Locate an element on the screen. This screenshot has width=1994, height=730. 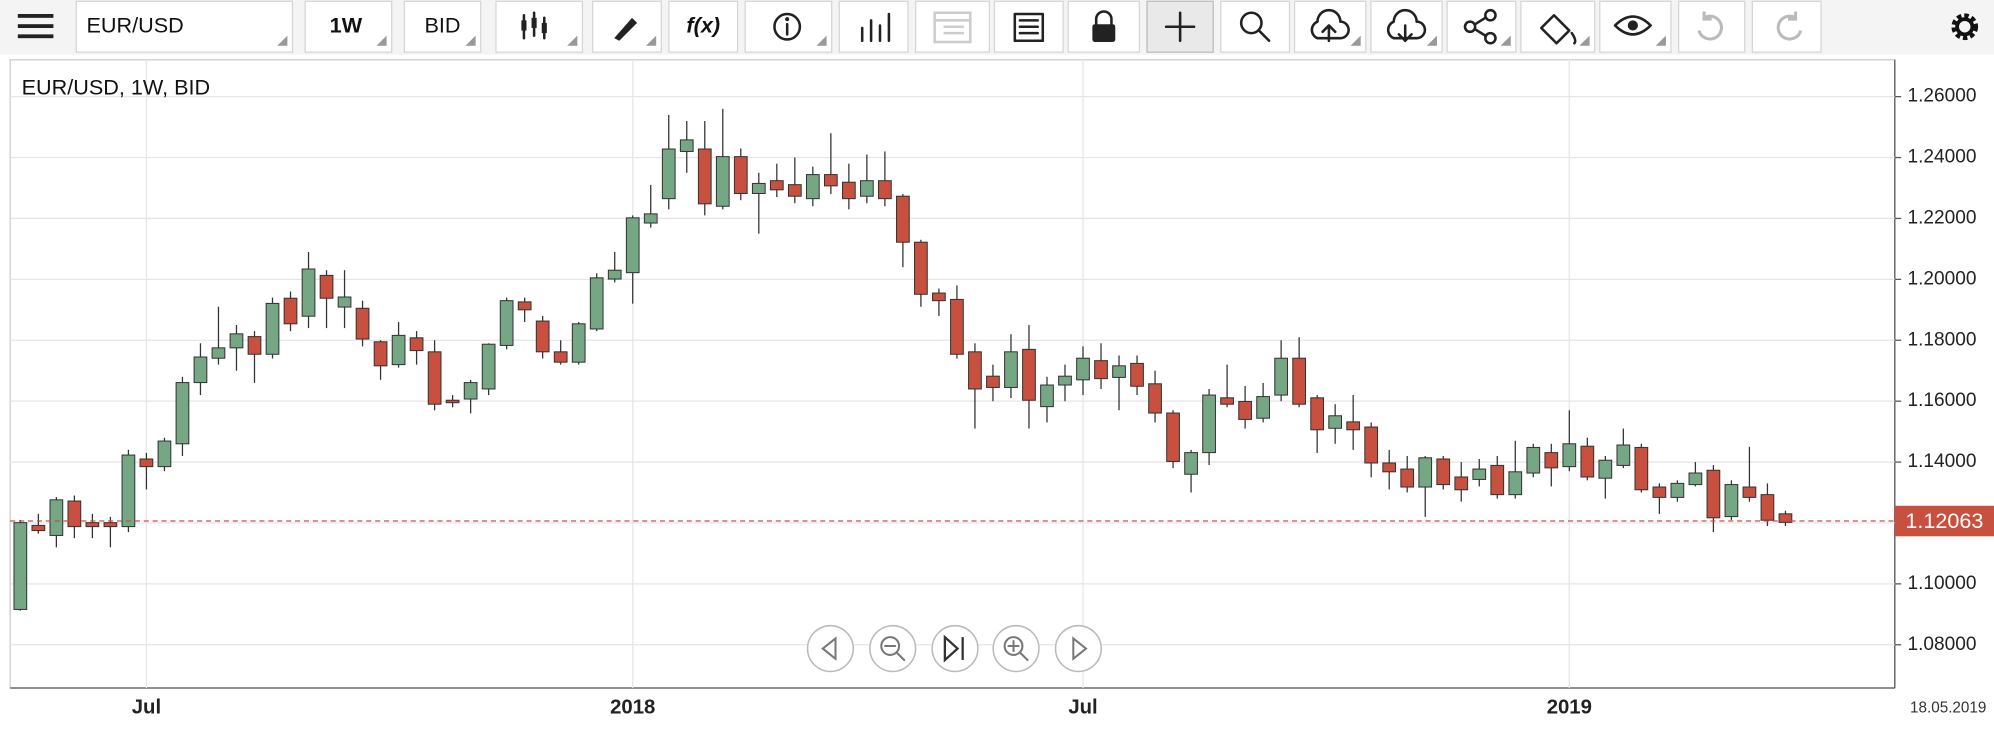
crosshair-button is located at coordinates (1180, 26).